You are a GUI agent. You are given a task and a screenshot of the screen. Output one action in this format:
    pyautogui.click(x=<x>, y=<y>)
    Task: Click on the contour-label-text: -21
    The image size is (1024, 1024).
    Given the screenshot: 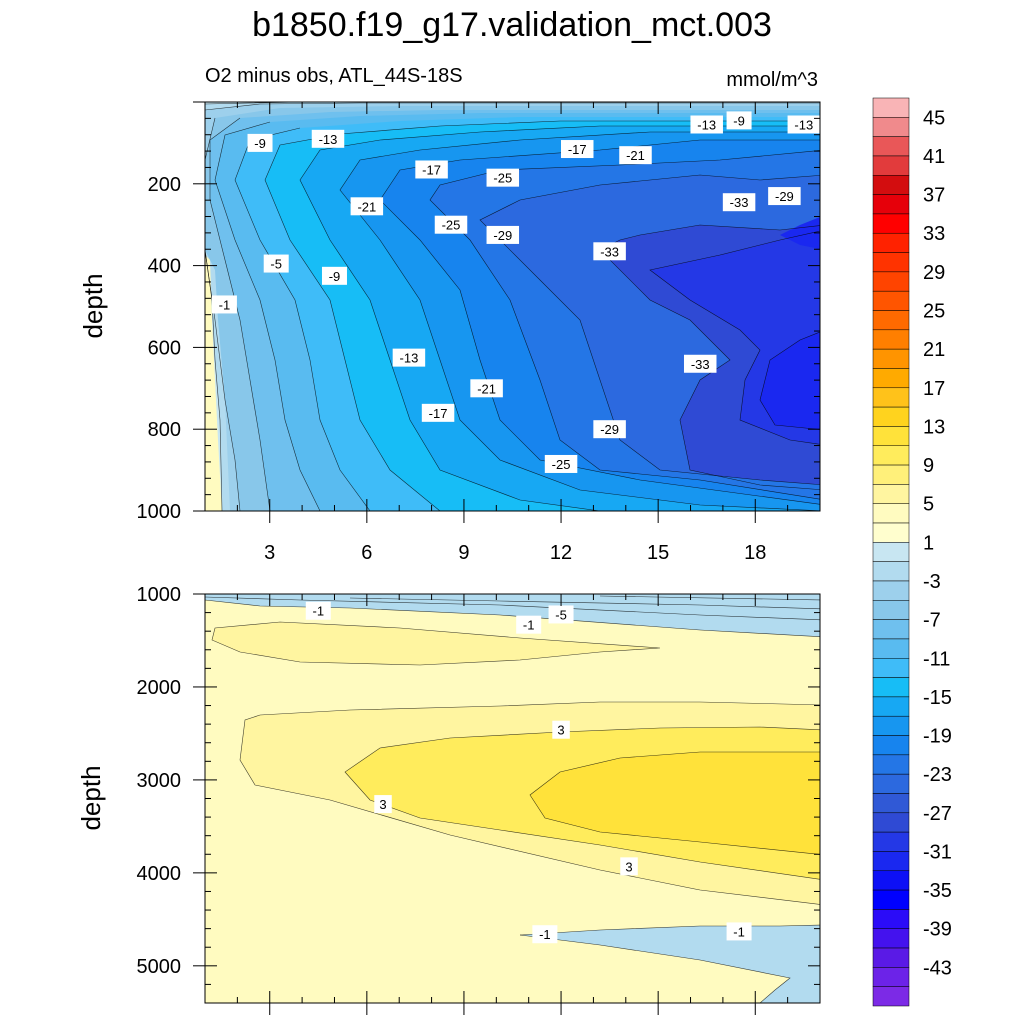 What is the action you would take?
    pyautogui.click(x=366, y=206)
    